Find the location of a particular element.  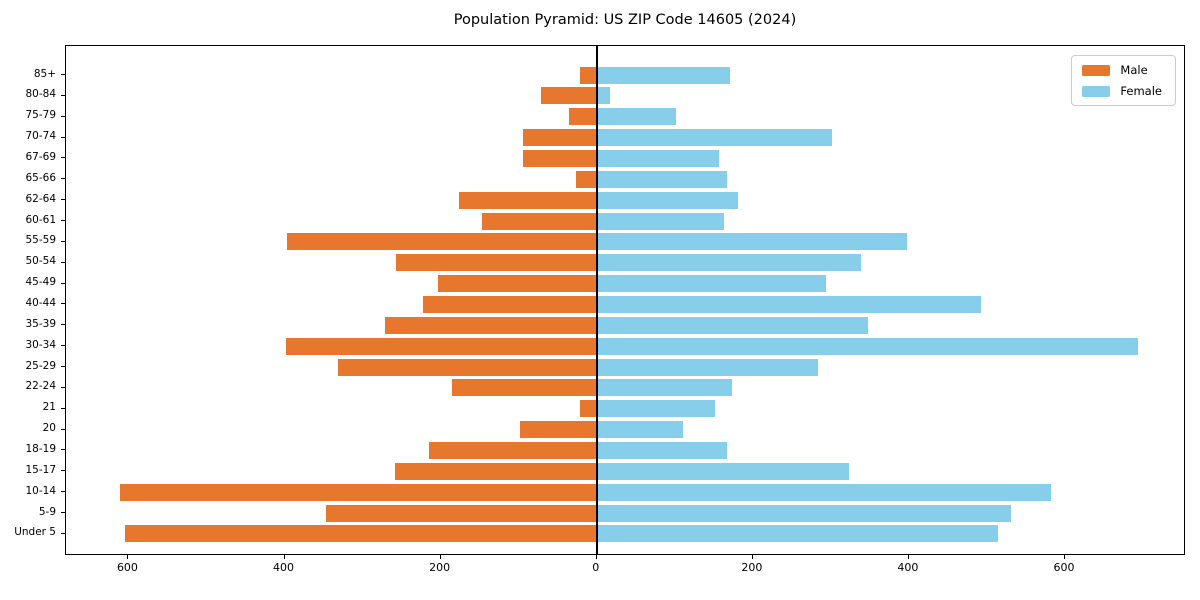

legend: Male Female is located at coordinates (1123, 80).